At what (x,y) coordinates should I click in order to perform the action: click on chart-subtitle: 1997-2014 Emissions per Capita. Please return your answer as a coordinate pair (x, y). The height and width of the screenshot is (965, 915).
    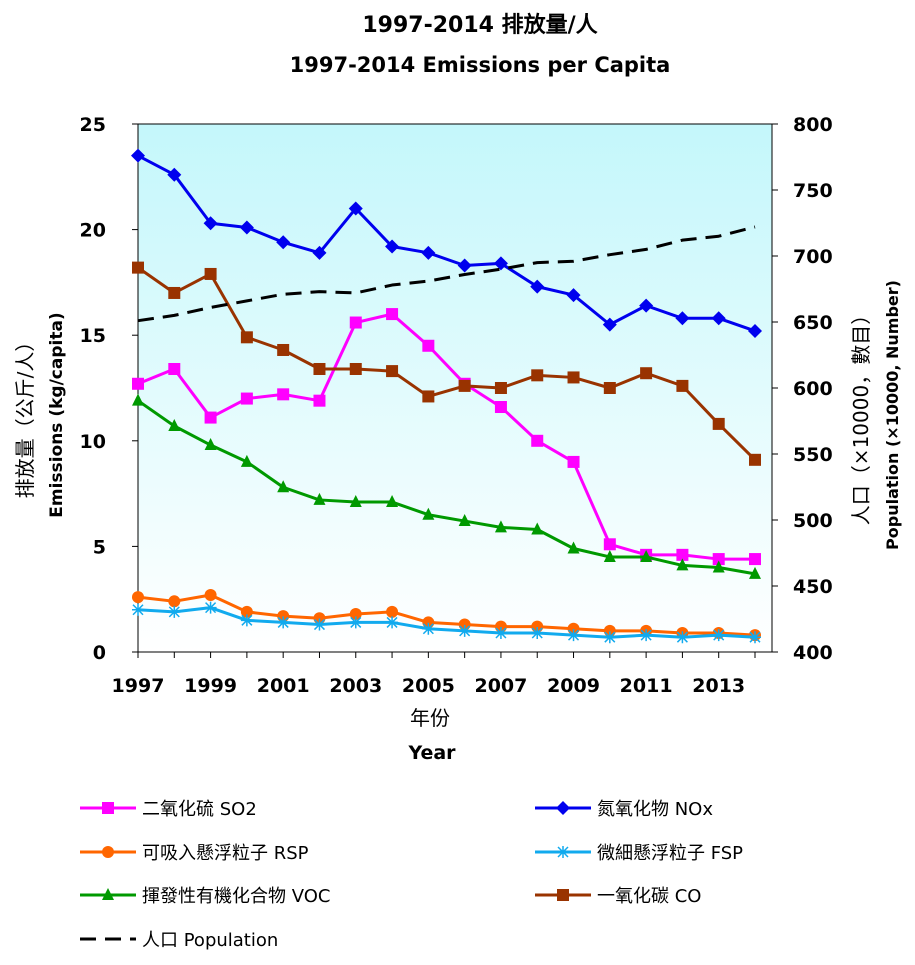
    Looking at the image, I should click on (480, 65).